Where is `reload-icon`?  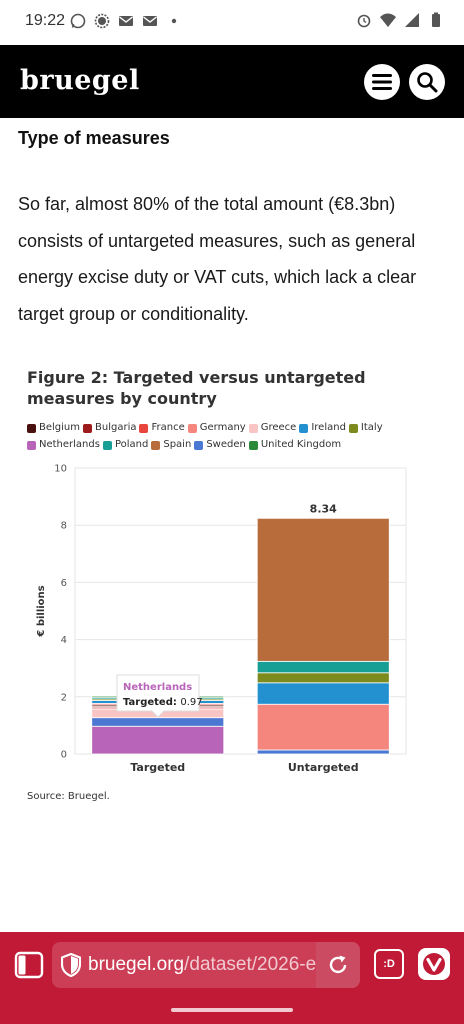 reload-icon is located at coordinates (338, 964).